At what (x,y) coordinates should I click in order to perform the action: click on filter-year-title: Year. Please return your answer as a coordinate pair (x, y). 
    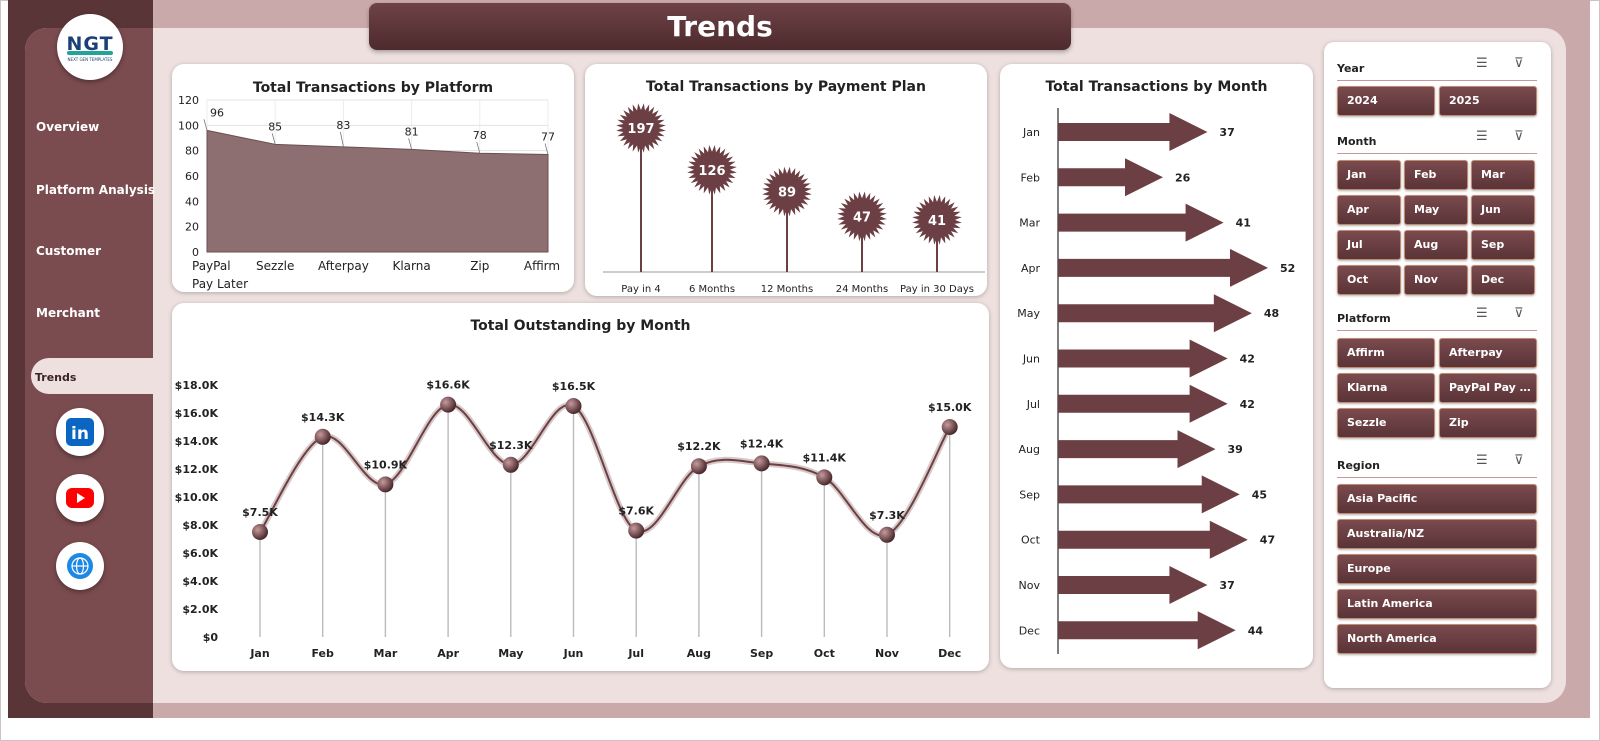
    Looking at the image, I should click on (1351, 68).